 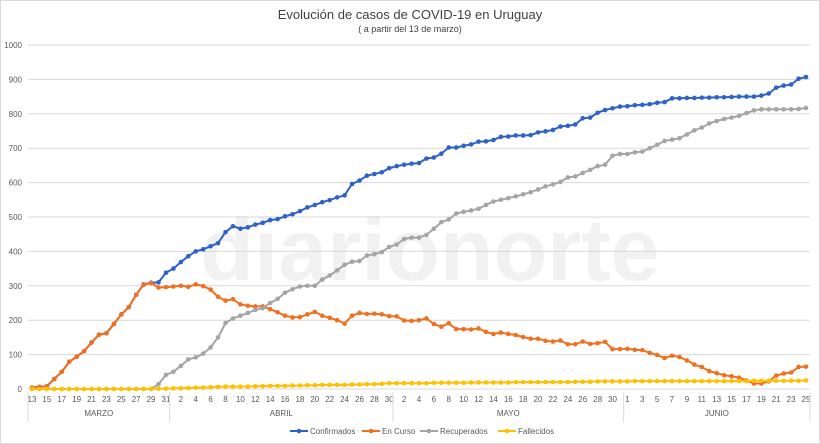 What do you see at coordinates (240, 399) in the screenshot?
I see `x-tick-label: 10` at bounding box center [240, 399].